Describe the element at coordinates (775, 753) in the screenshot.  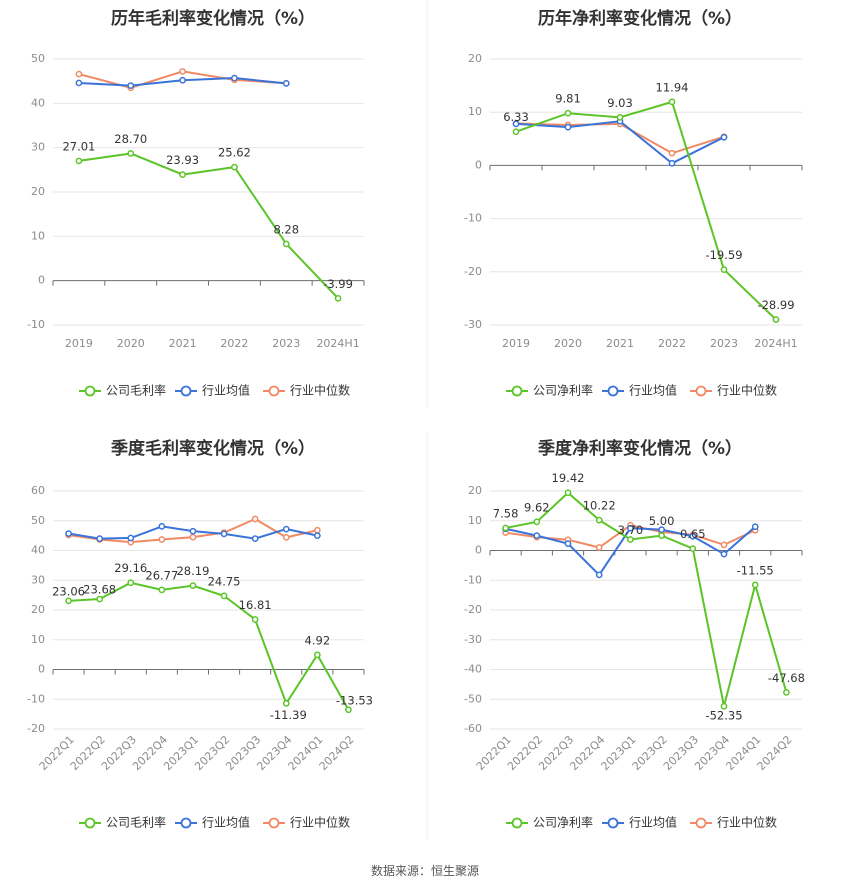
I see `x-tick-label: 2024Q2` at that location.